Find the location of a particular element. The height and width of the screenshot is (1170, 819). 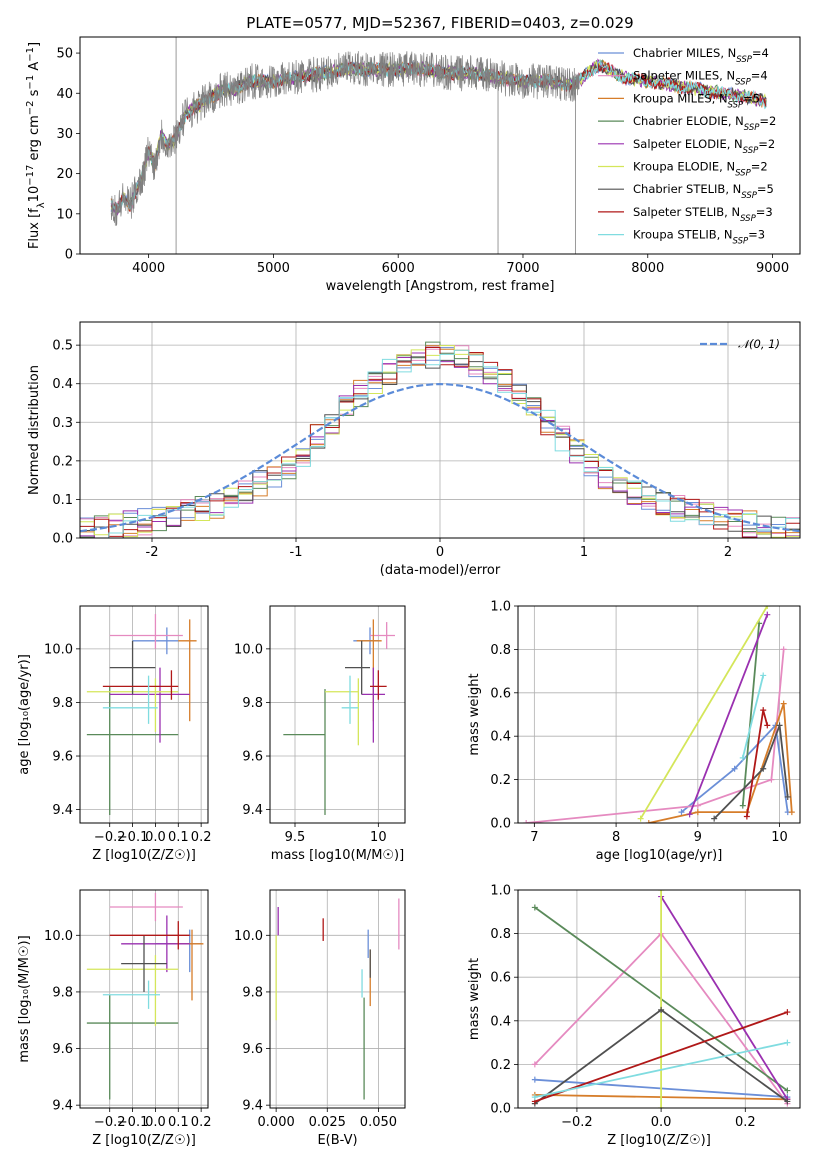

legend-text: Kroupa MILES, N is located at coordinates (680, 98).